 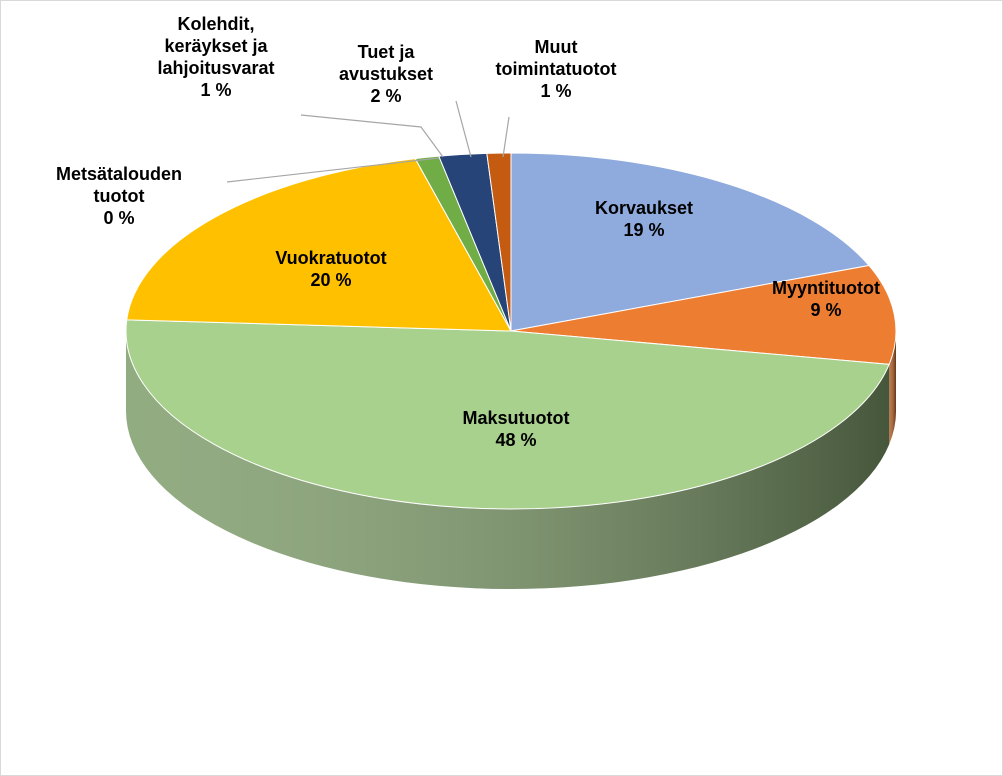 I want to click on value-label: 20 %, so click(x=331, y=280).